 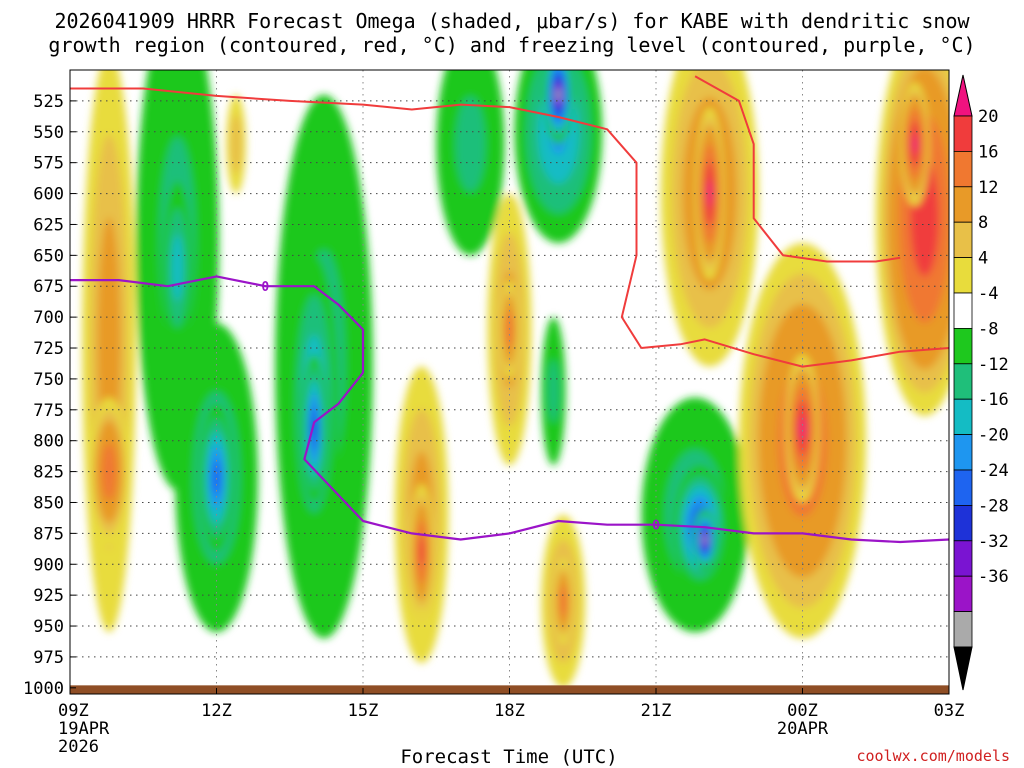 I want to click on y-tick-label: 875, so click(x=48, y=534).